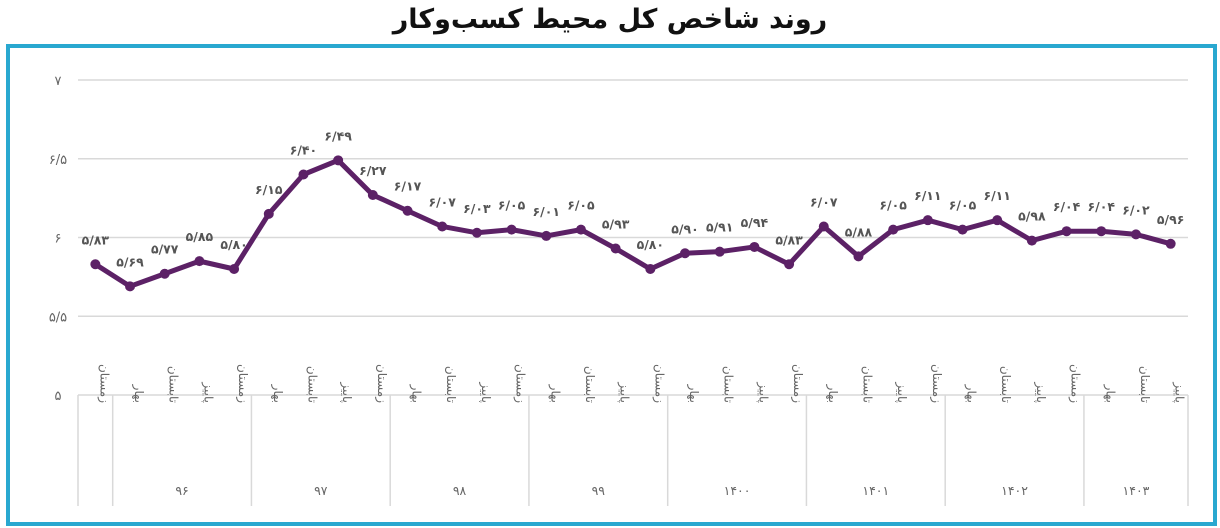 The width and height of the screenshot is (1220, 528). What do you see at coordinates (58, 160) in the screenshot?
I see `y-tick-label: ۶/۵` at bounding box center [58, 160].